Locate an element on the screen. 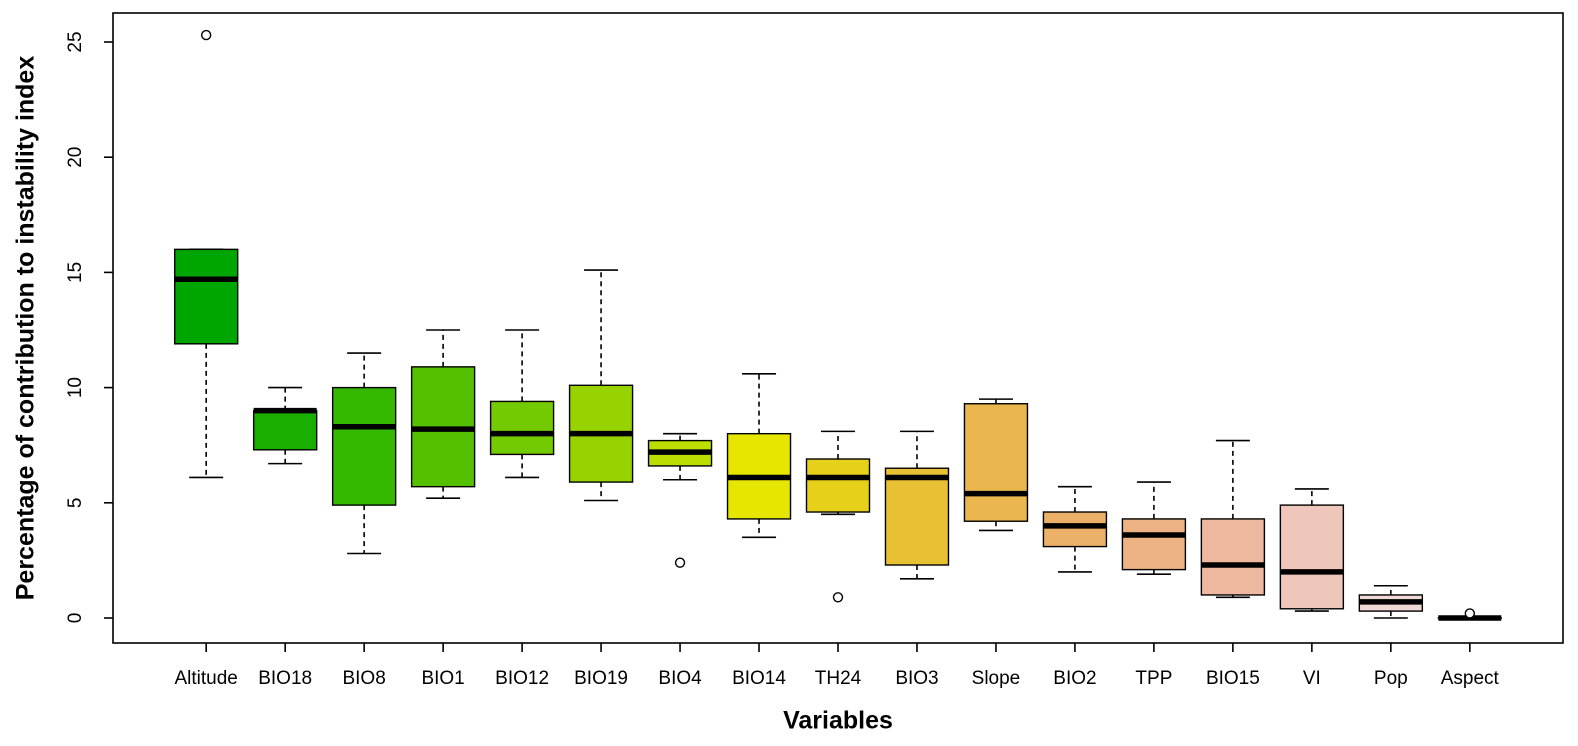  y-tick-label: 5 is located at coordinates (75, 503).